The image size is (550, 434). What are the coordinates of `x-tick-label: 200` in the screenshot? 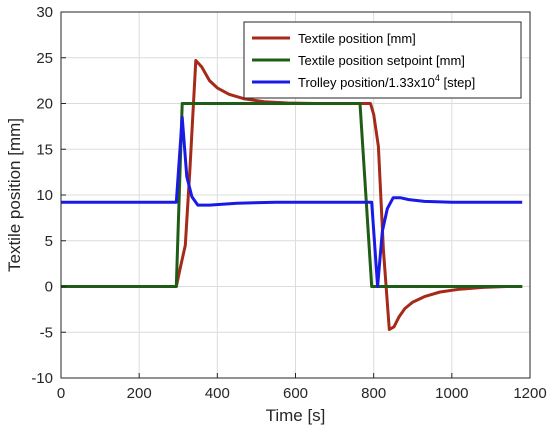 It's located at (139, 393).